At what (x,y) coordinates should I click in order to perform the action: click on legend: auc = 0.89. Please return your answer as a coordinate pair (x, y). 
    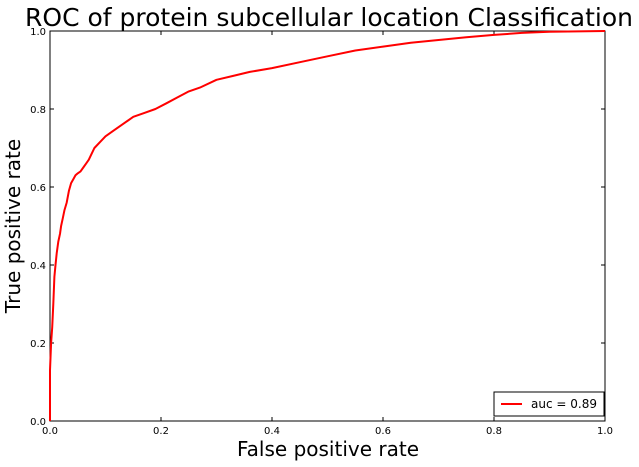
    Looking at the image, I should click on (549, 404).